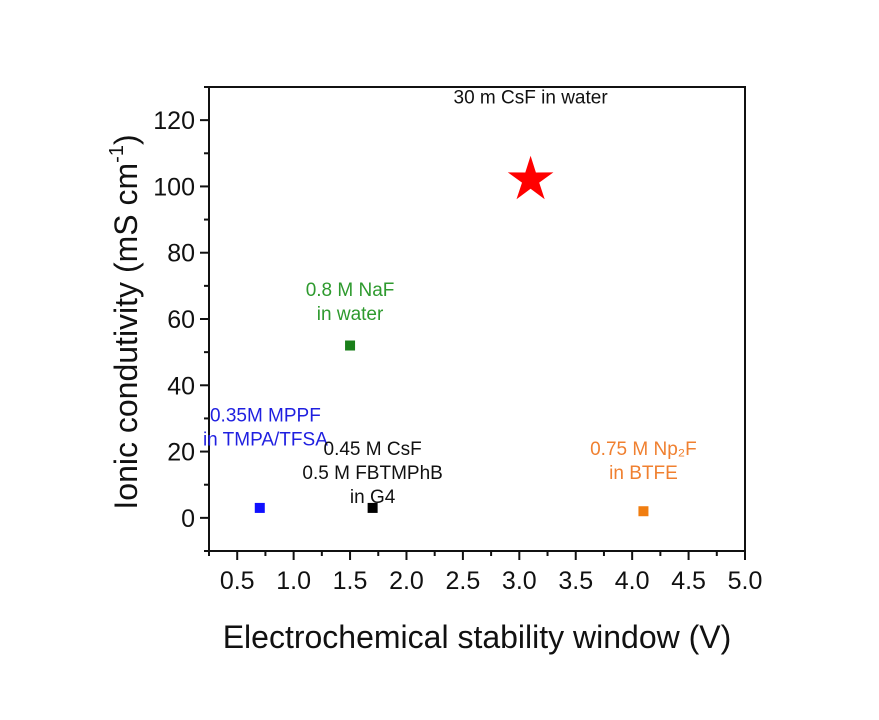 The image size is (879, 720). I want to click on x-tick-label: 1.0, so click(293, 581).